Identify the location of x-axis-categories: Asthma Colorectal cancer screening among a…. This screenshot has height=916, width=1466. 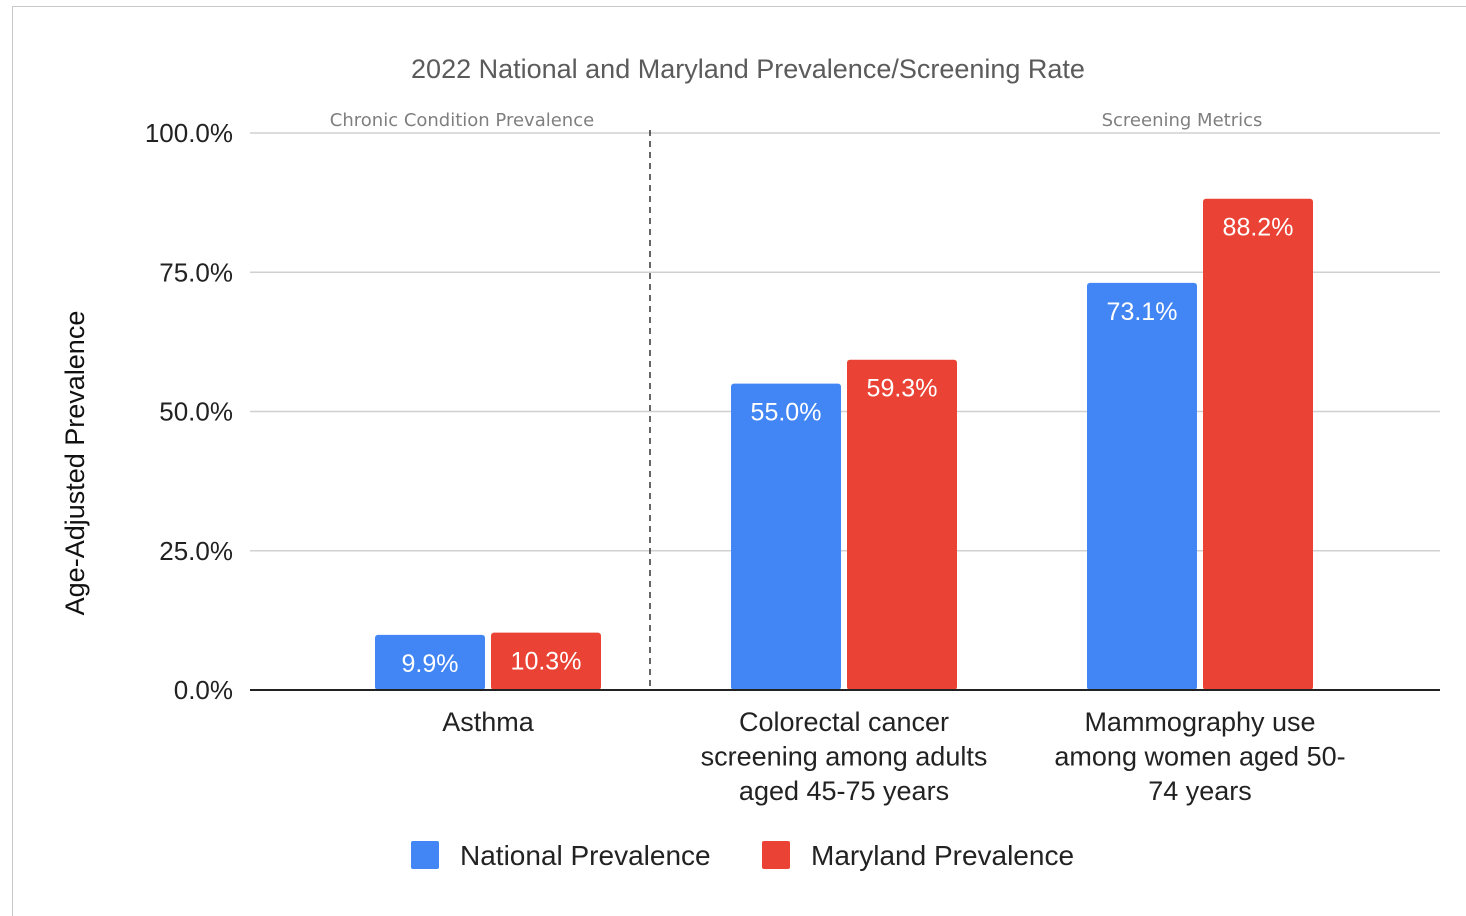
(893, 756).